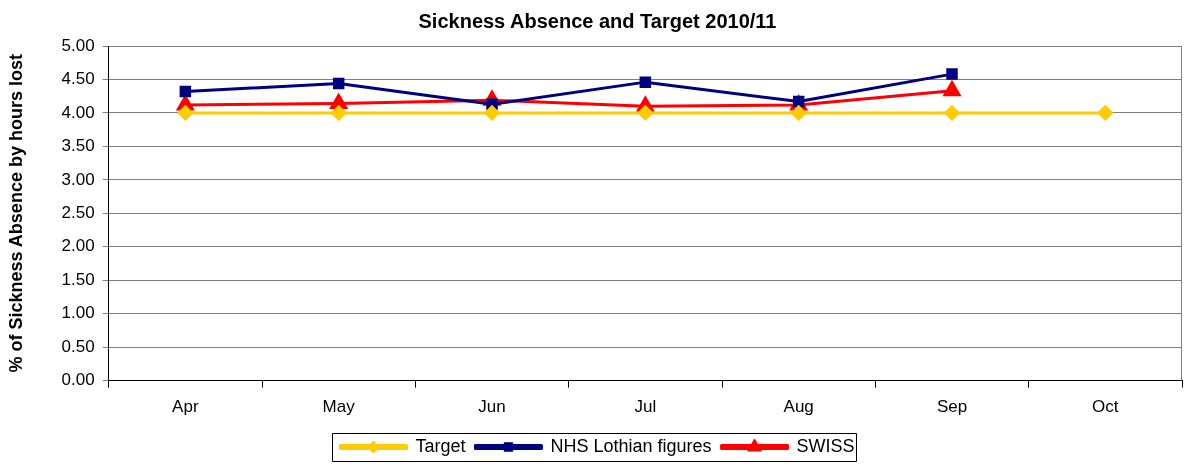 Image resolution: width=1193 pixels, height=466 pixels. I want to click on legend-label: SWISS, so click(825, 445).